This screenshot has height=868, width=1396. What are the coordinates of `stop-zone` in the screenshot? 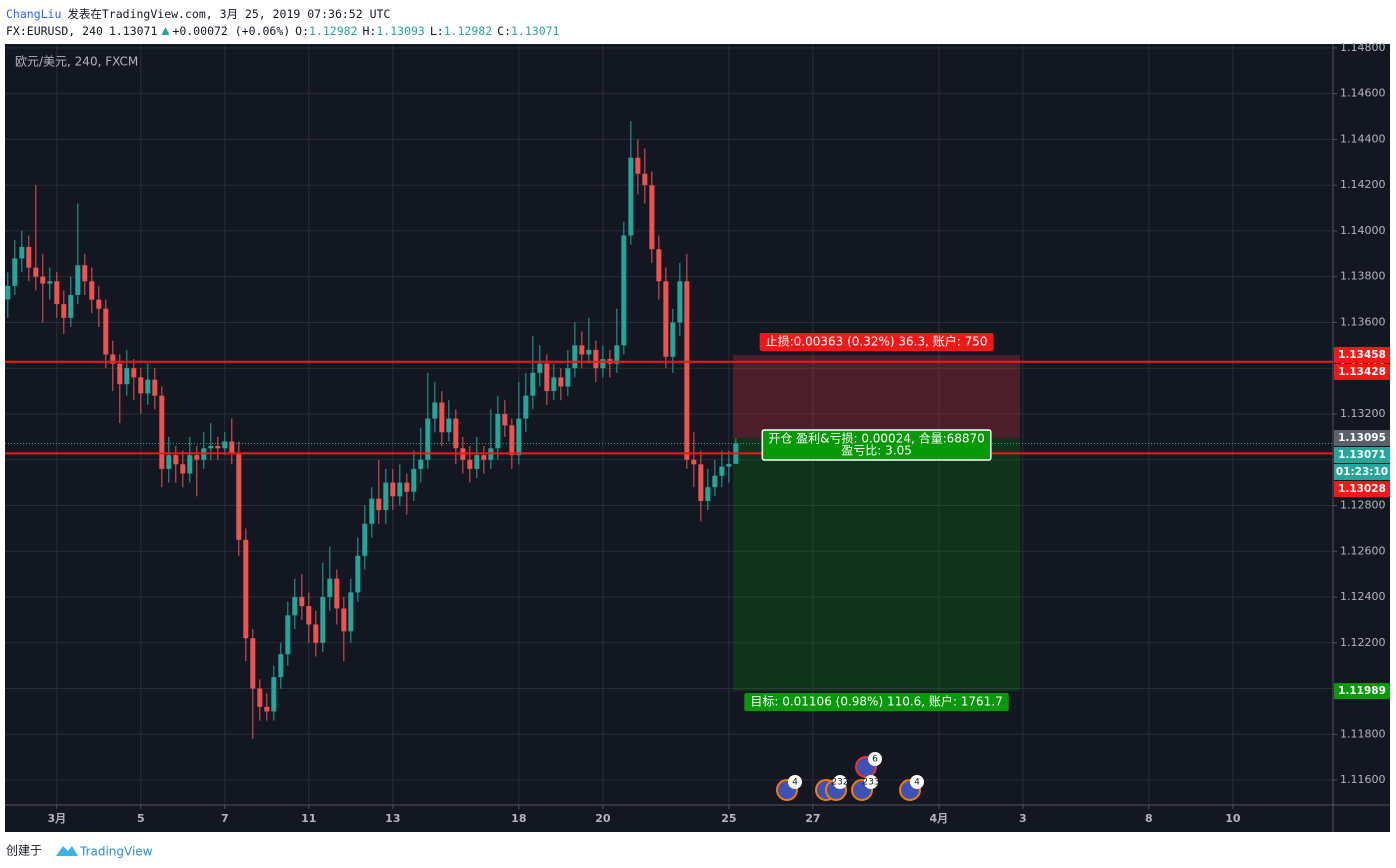 It's located at (877, 396).